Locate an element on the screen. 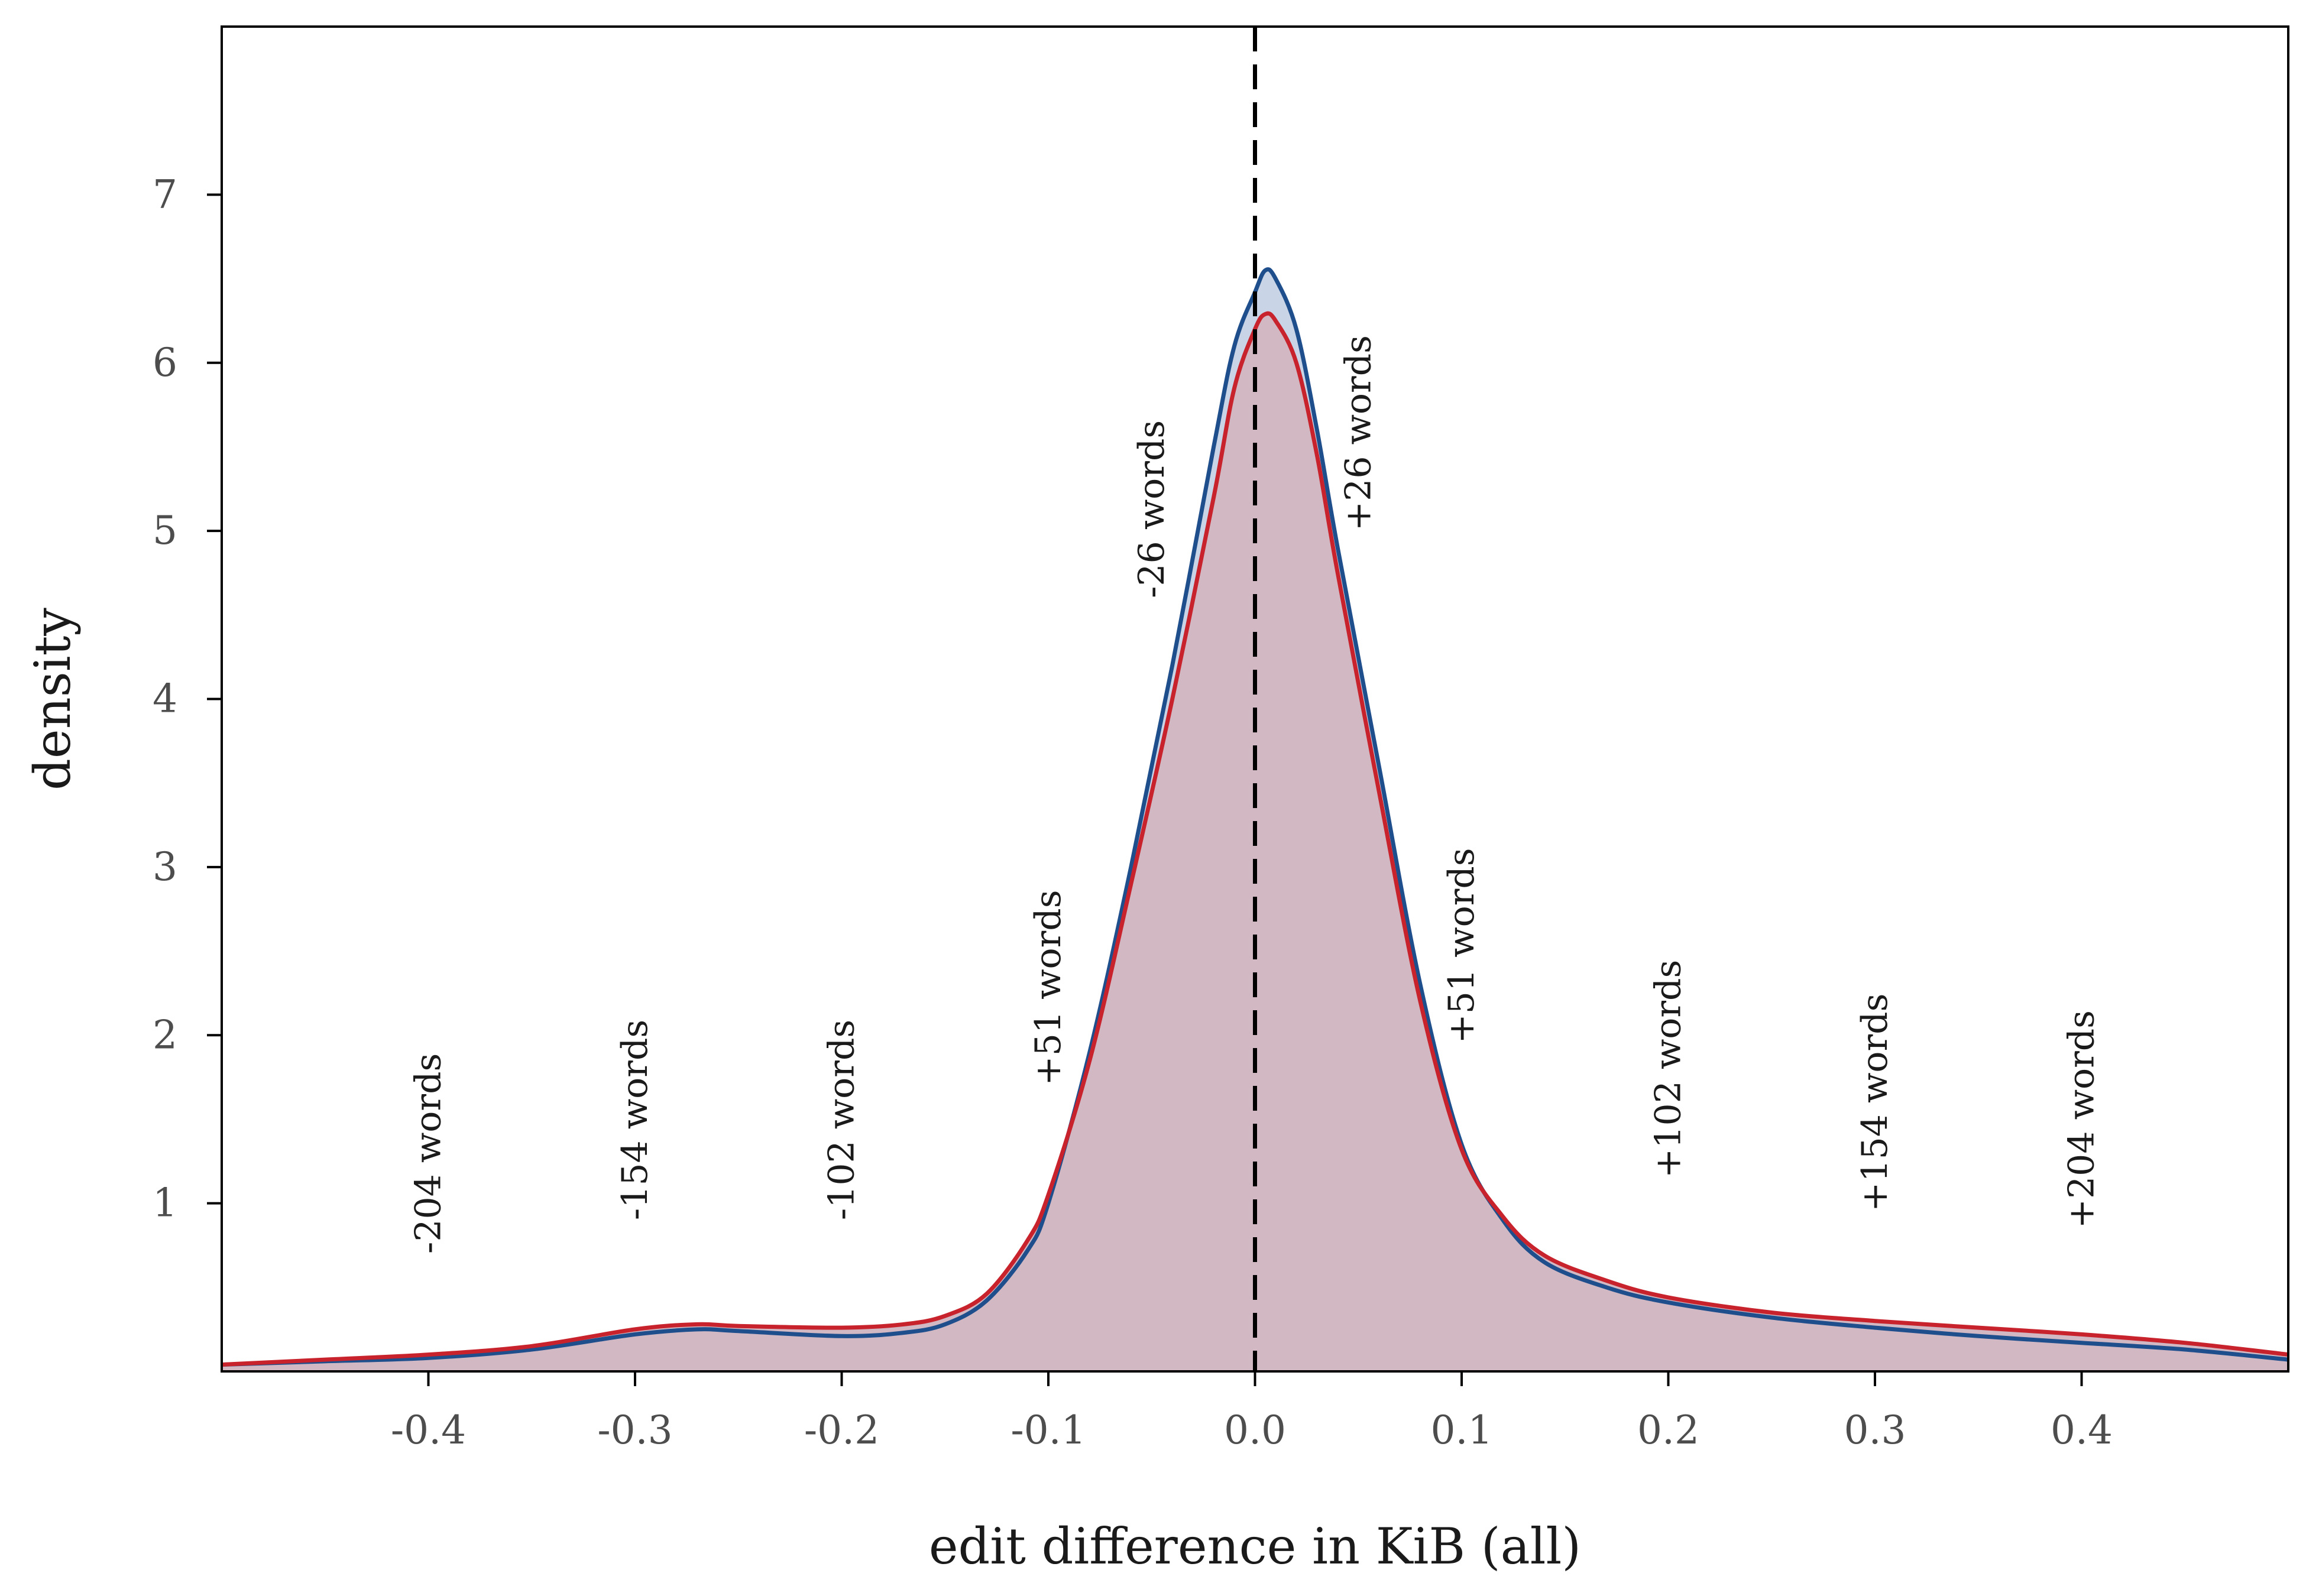 Image resolution: width=2306 pixels, height=1596 pixels. x-tick-label: -0.4 is located at coordinates (428, 1430).